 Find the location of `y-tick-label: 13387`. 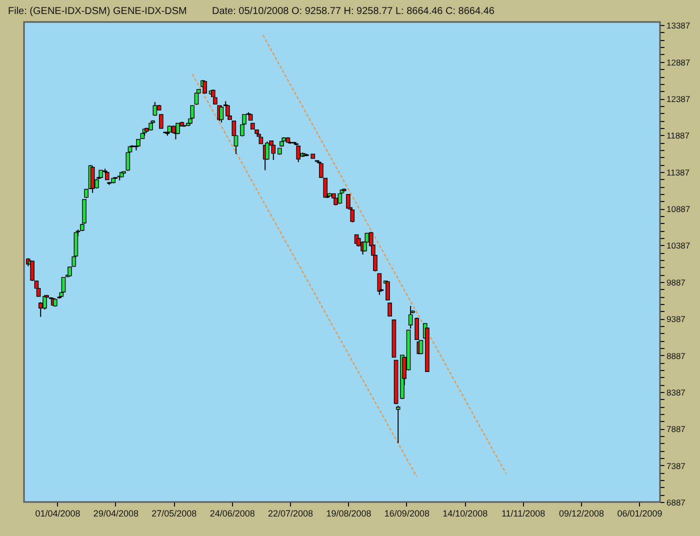

y-tick-label: 13387 is located at coordinates (678, 25).